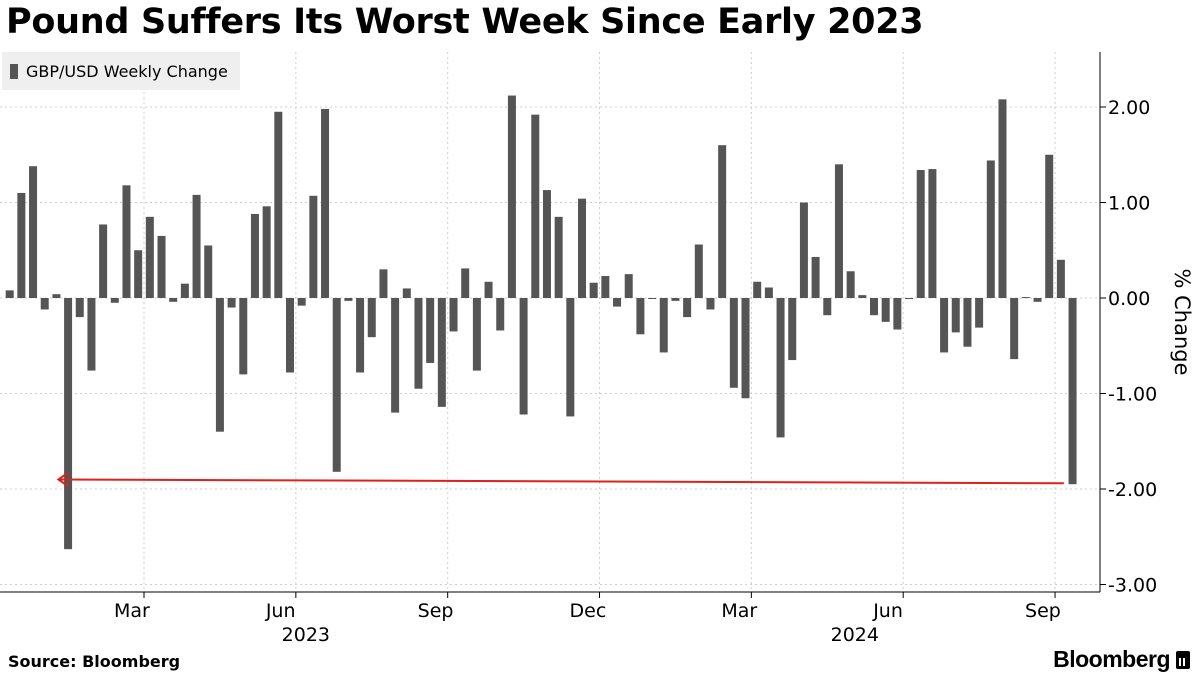 The height and width of the screenshot is (675, 1200). What do you see at coordinates (62, 479) in the screenshot?
I see `annotation-arrow-head` at bounding box center [62, 479].